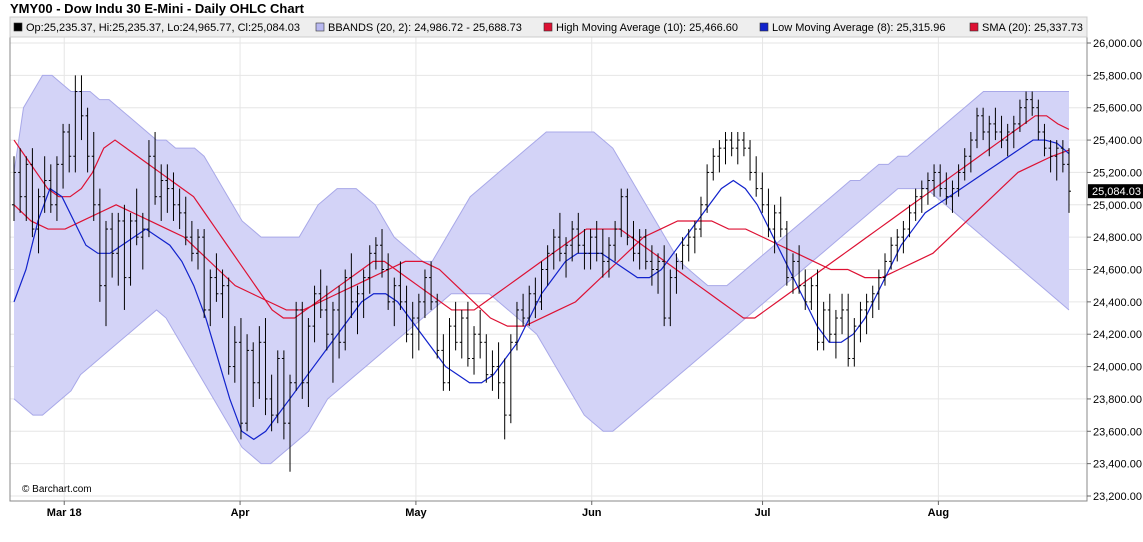 This screenshot has height=542, width=1143. Describe the element at coordinates (1117, 368) in the screenshot. I see `y-tick-label: 24,000.00` at that location.